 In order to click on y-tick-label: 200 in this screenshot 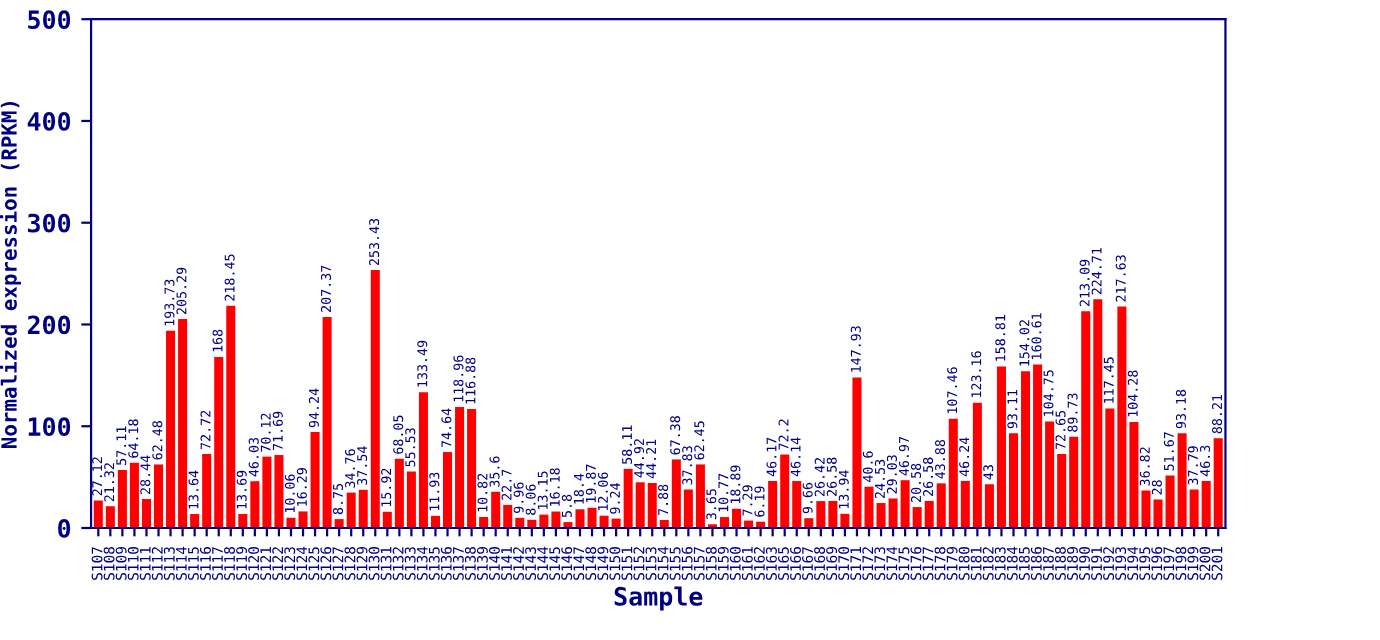, I will do `click(49, 325)`.